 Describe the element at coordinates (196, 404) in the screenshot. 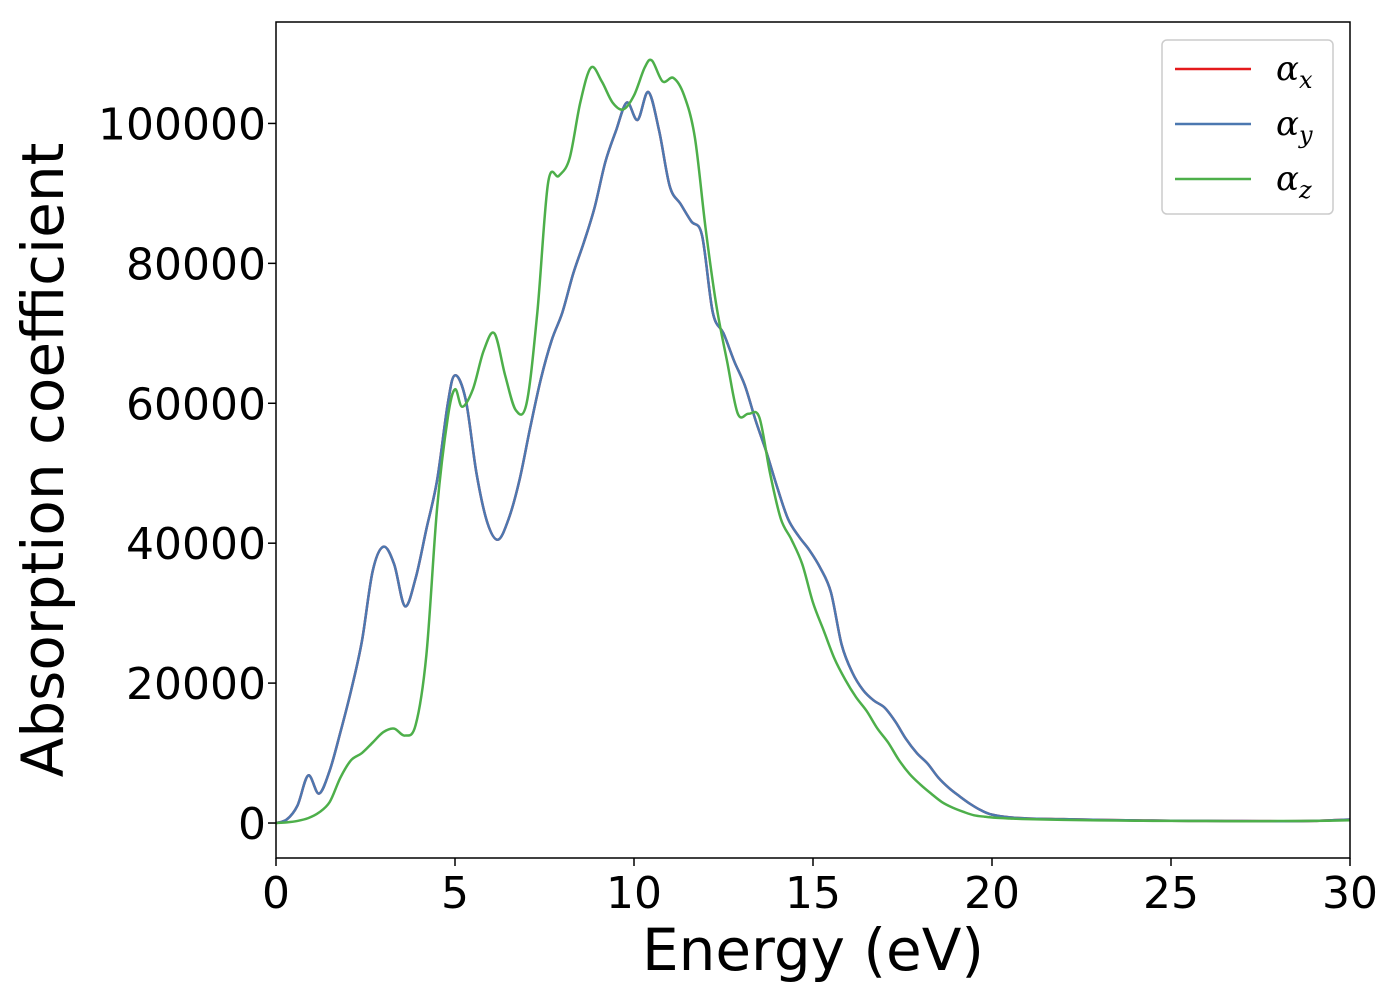

I see `y-tick-label: 60000` at that location.